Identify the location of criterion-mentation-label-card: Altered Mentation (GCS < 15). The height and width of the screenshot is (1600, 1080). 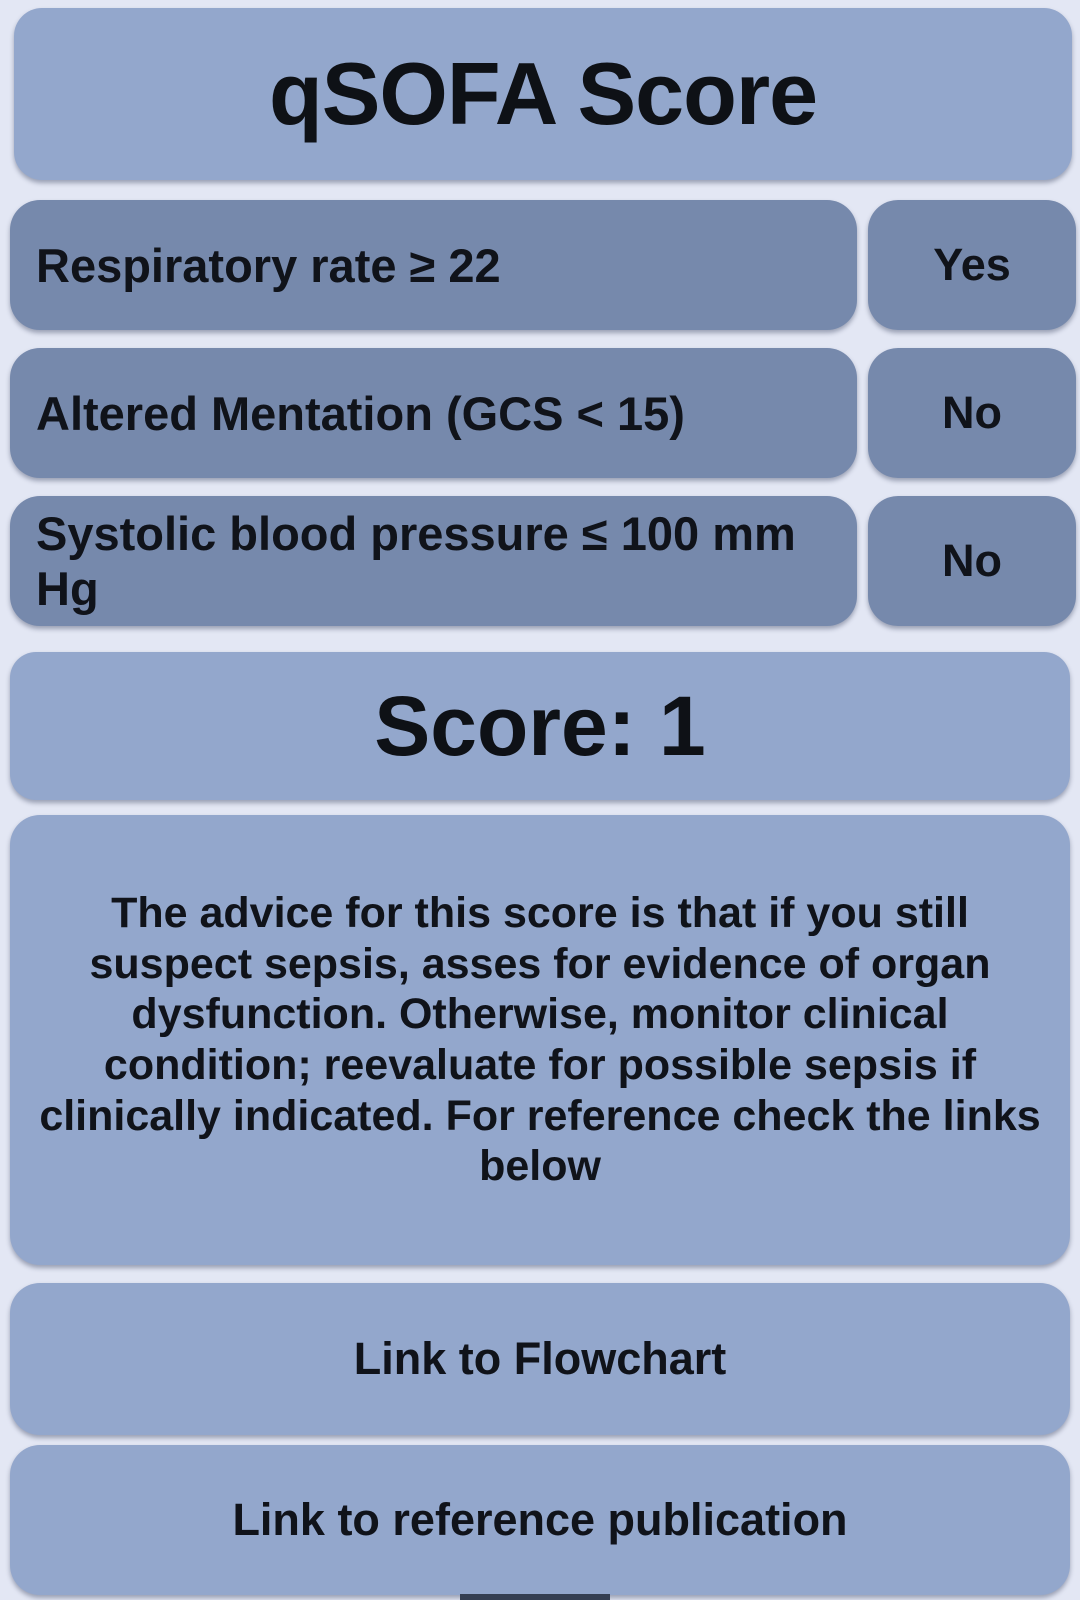
(433, 413).